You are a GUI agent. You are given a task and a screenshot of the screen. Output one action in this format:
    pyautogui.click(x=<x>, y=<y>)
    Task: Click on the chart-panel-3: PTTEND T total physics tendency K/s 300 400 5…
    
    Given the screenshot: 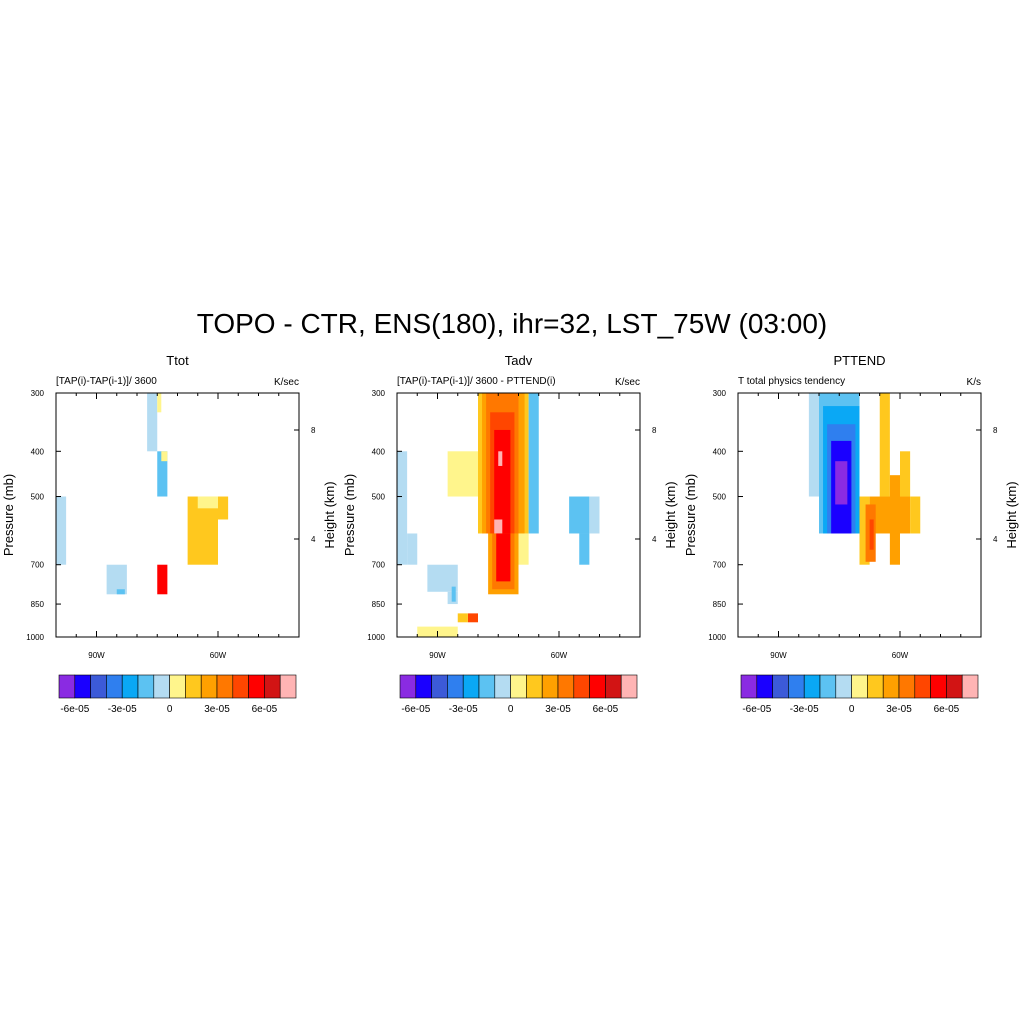 What is the action you would take?
    pyautogui.click(x=851, y=534)
    